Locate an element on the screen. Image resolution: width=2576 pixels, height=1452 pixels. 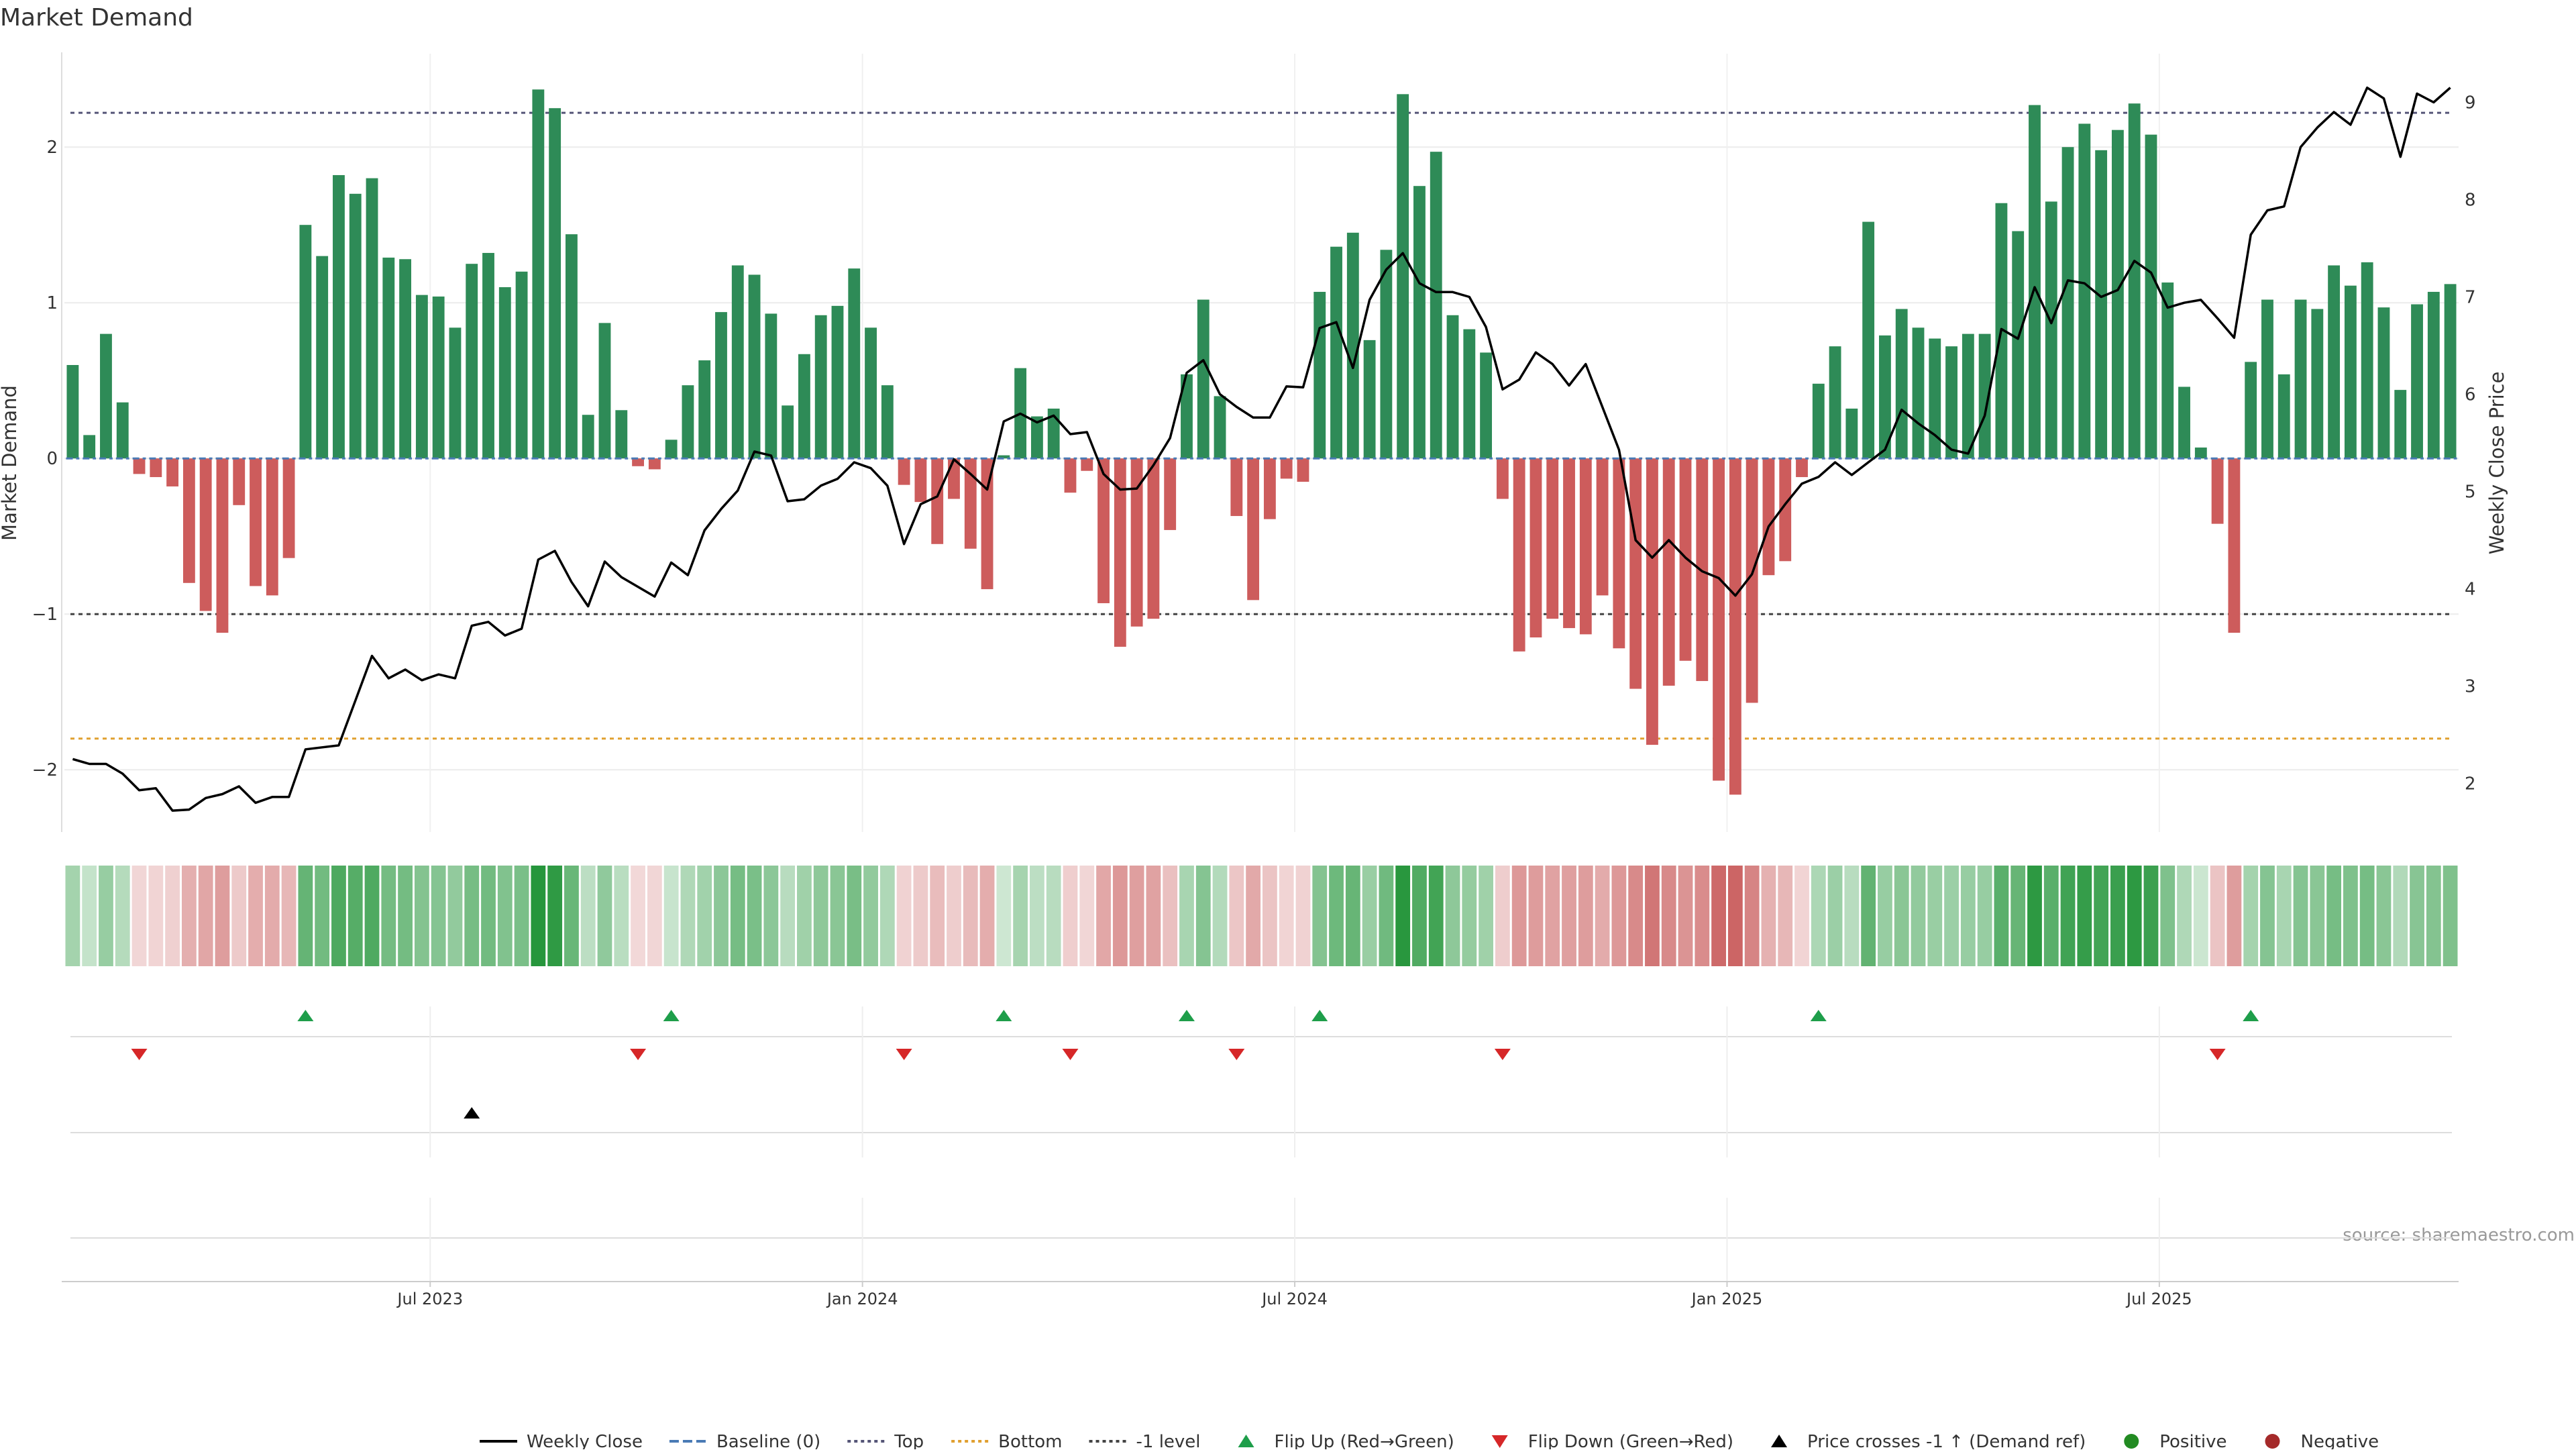
y-tick-label: 0 is located at coordinates (52, 459).